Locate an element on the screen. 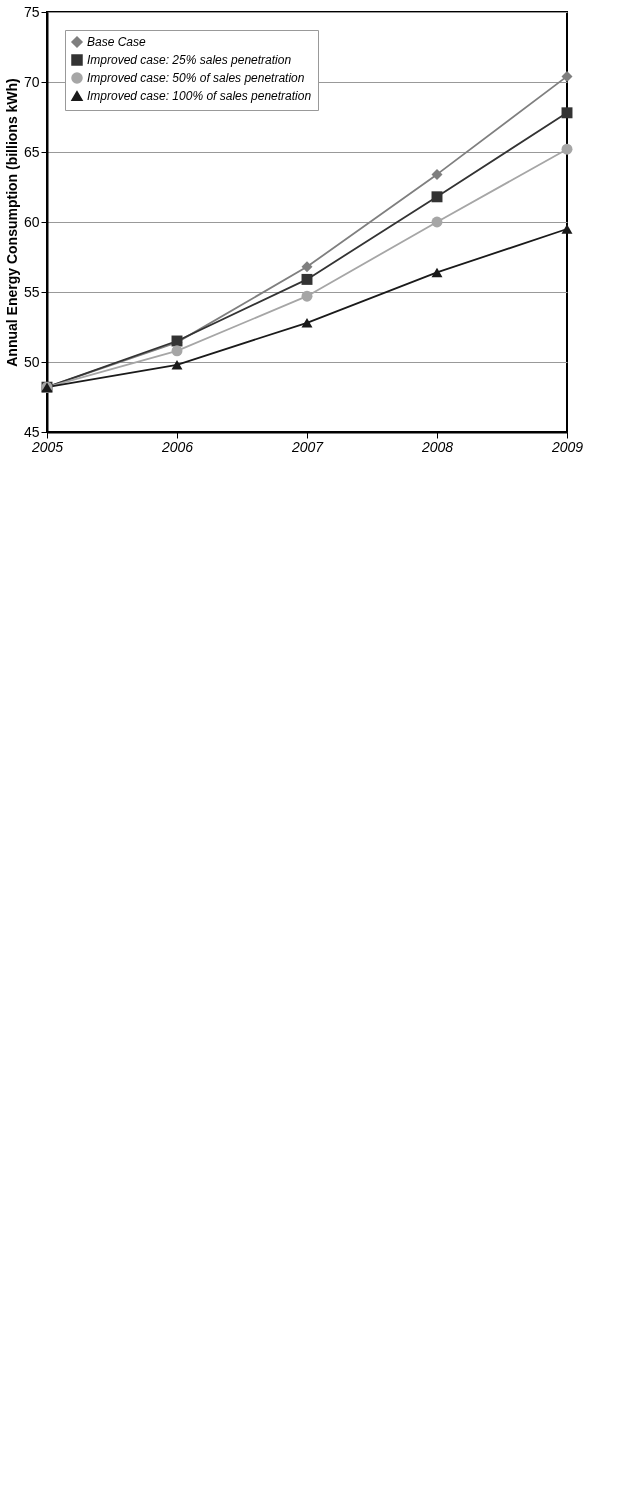 The width and height of the screenshot is (629, 1497). x-tick-label: 2008 is located at coordinates (437, 446).